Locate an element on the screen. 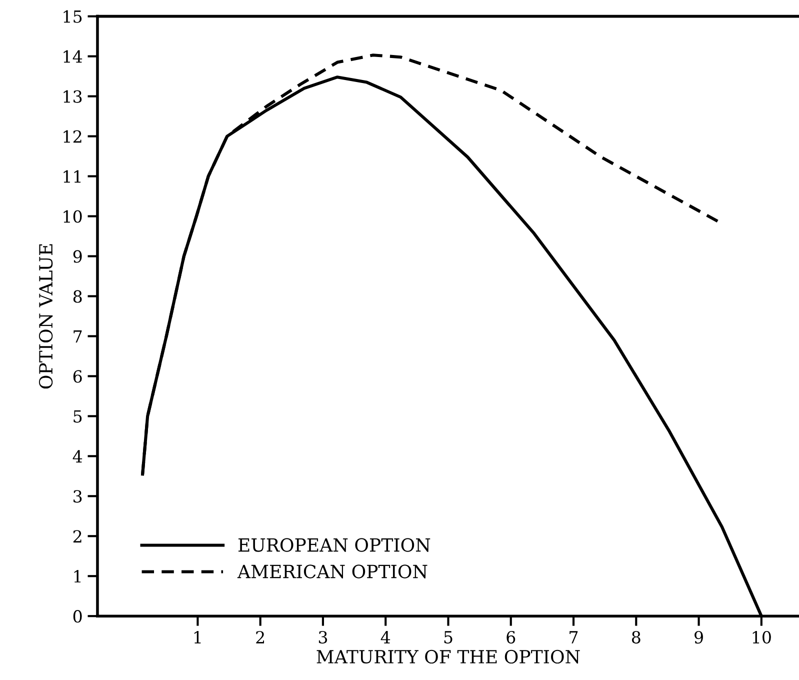  y-tick-label: 9 is located at coordinates (77, 256).